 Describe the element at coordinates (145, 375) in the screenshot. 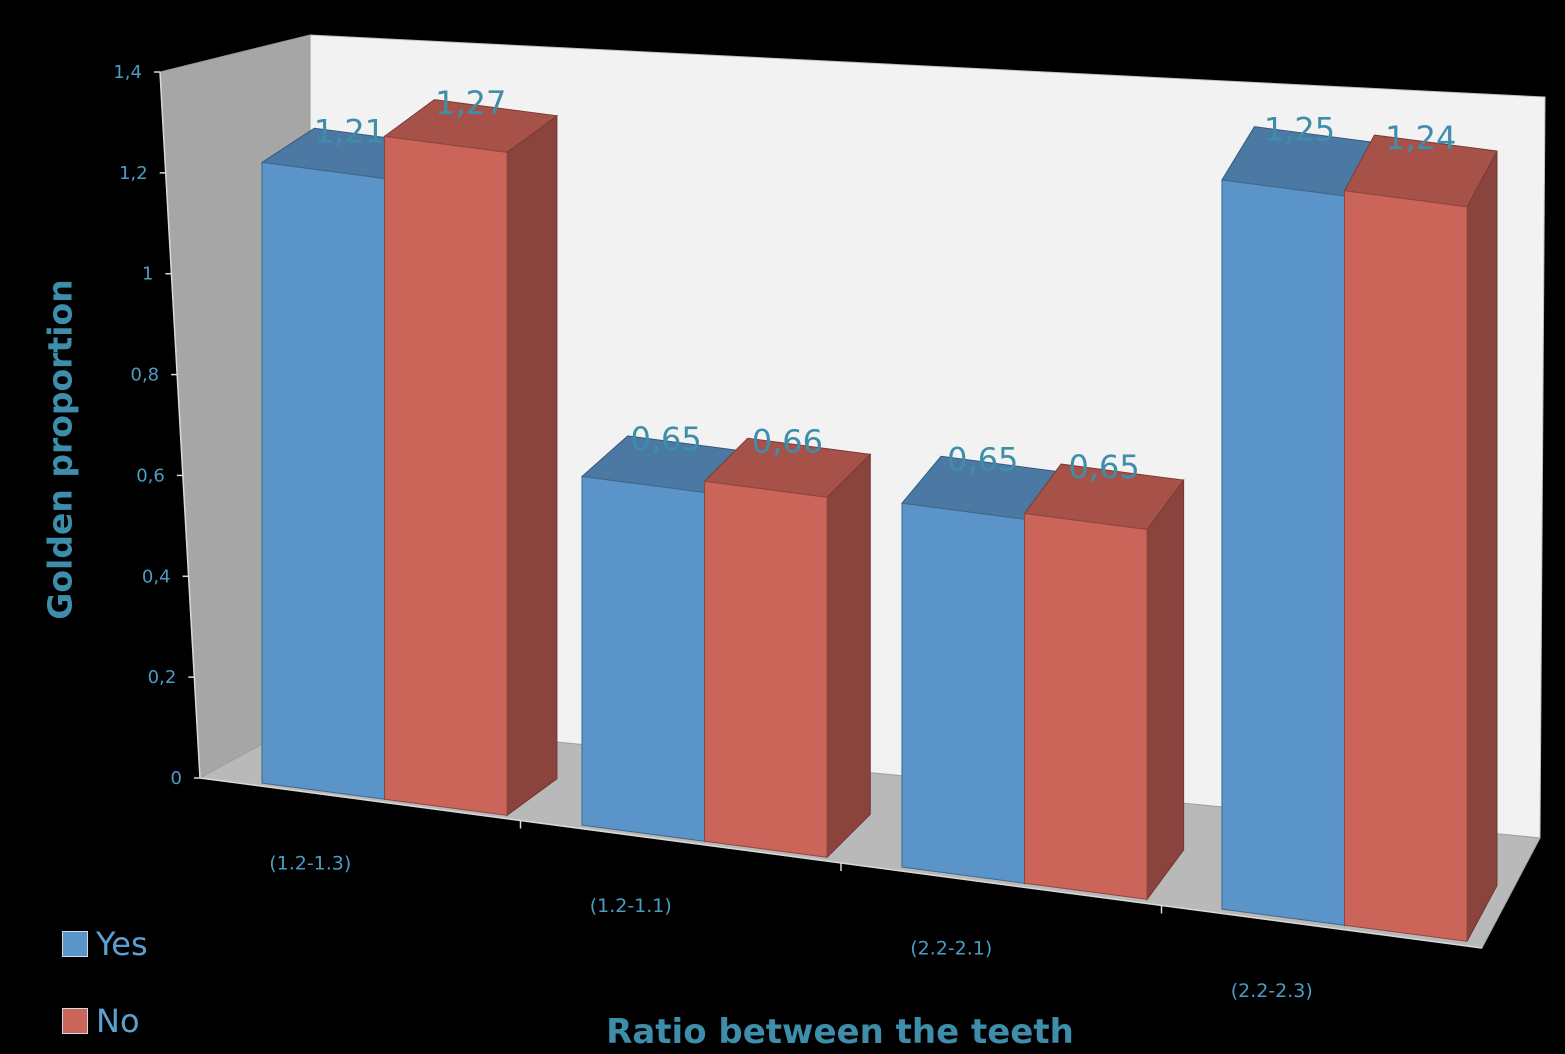

I see `y-tick-label: 0,8` at that location.